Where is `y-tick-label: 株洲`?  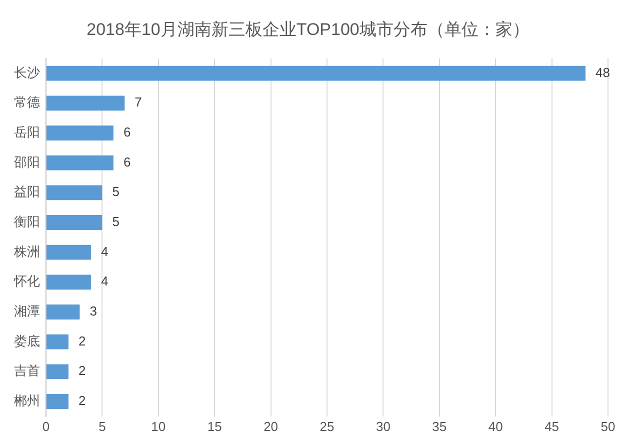 y-tick-label: 株洲 is located at coordinates (26, 251).